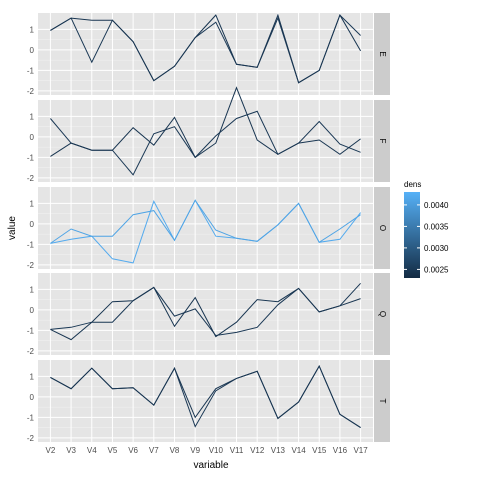 This screenshot has height=480, width=480. I want to click on facet-panel-T: -2 -1 0 1 T, so click(208, 401).